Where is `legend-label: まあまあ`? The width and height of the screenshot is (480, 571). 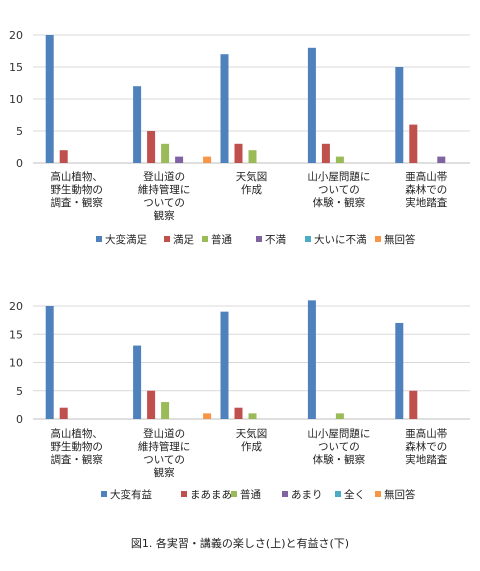
legend-label: まあまあ is located at coordinates (211, 495).